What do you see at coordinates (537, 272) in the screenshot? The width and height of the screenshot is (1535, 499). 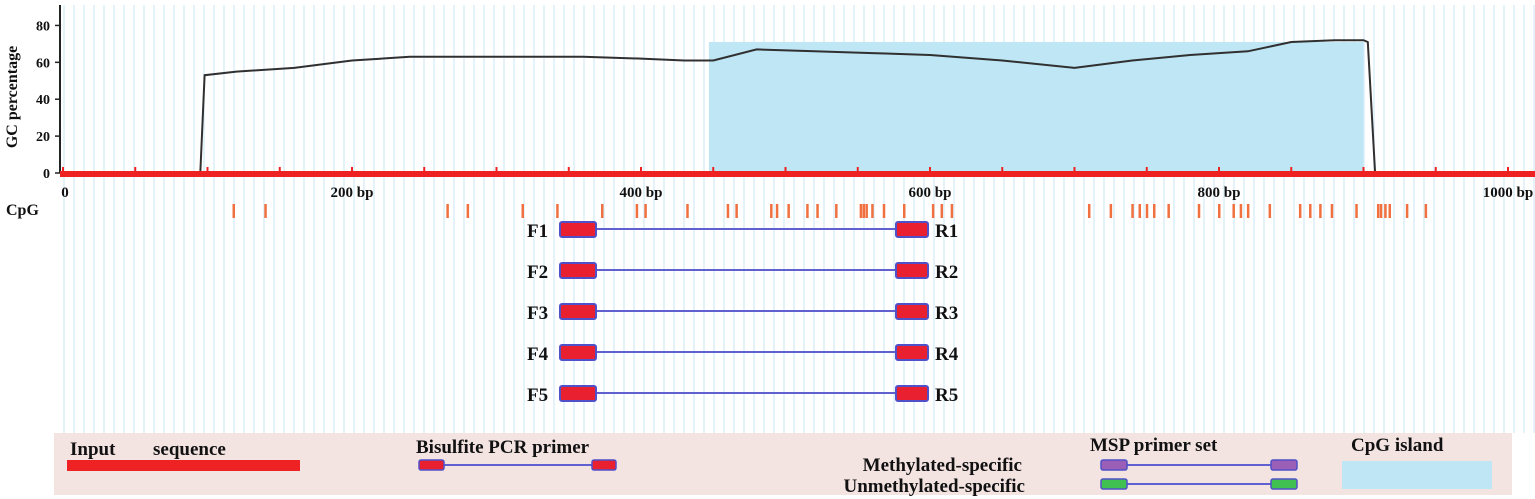 I see `forward-primer-label: F2` at bounding box center [537, 272].